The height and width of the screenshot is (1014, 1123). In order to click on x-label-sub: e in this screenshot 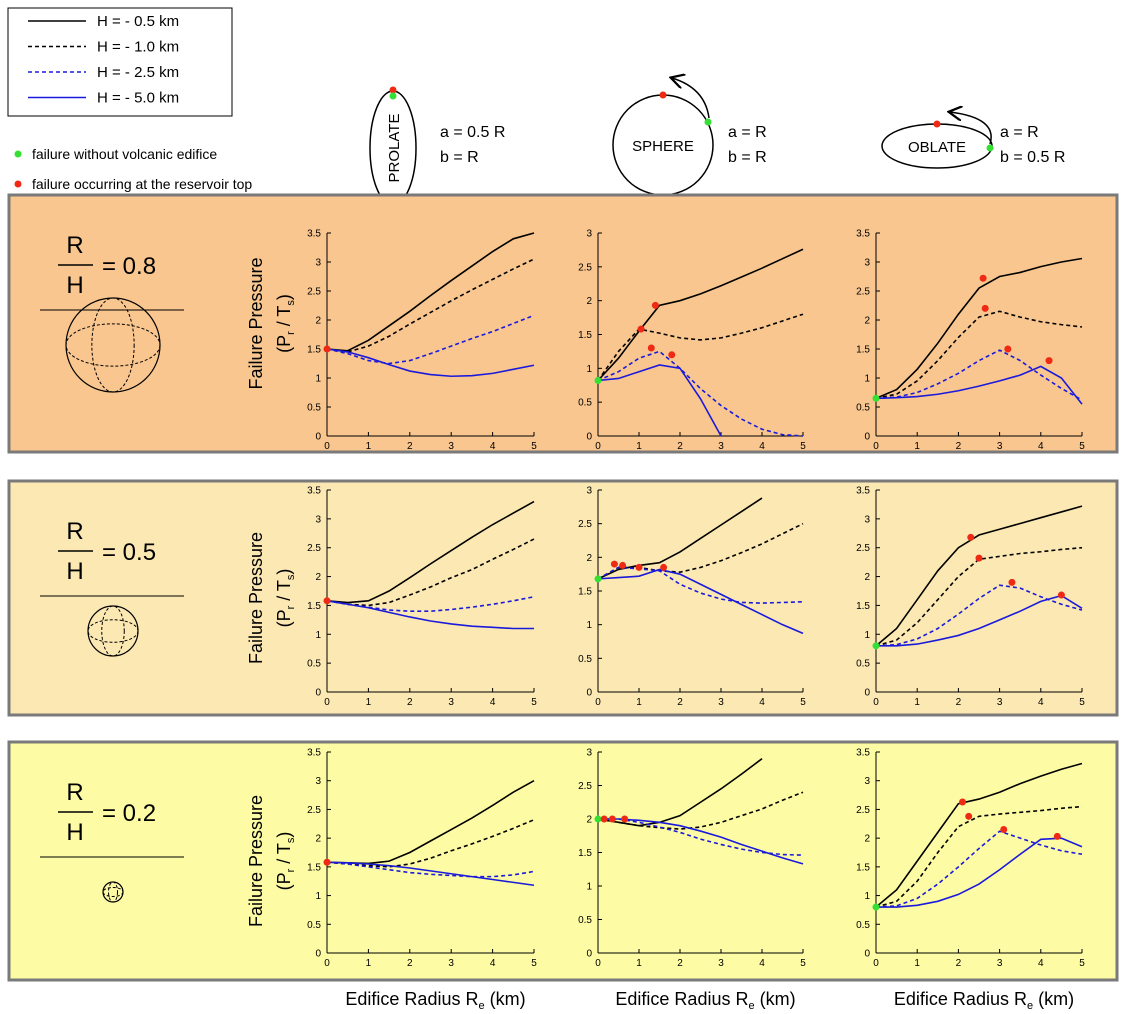, I will do `click(481, 1006)`.